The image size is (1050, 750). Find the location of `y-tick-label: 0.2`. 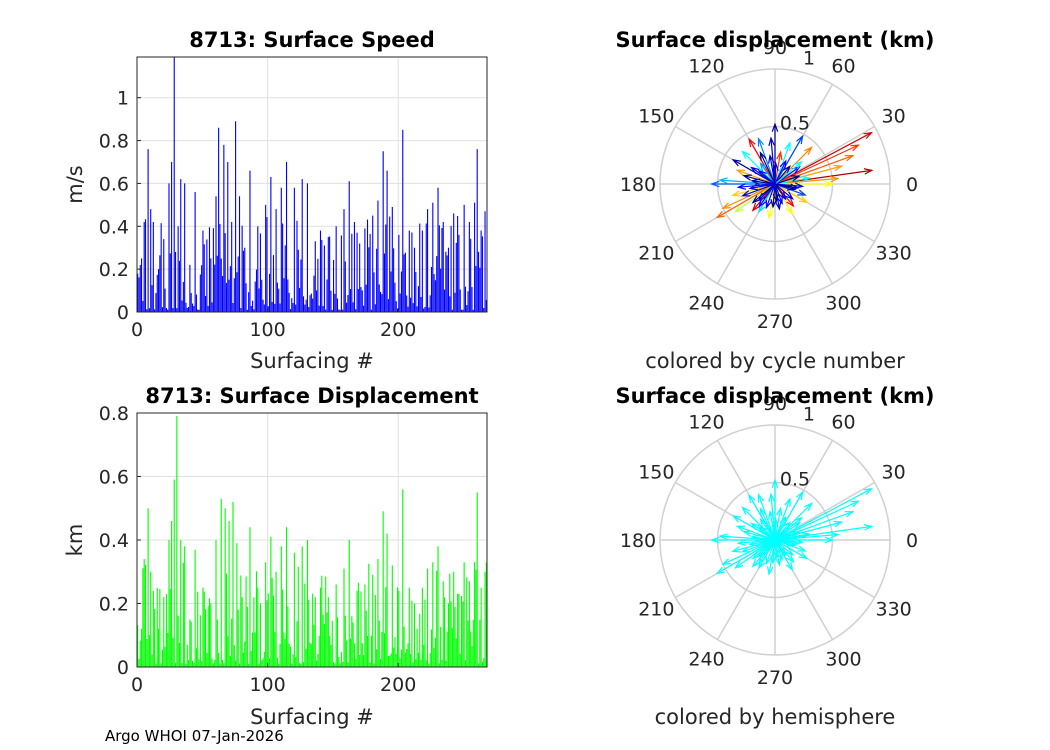

y-tick-label: 0.2 is located at coordinates (114, 270).